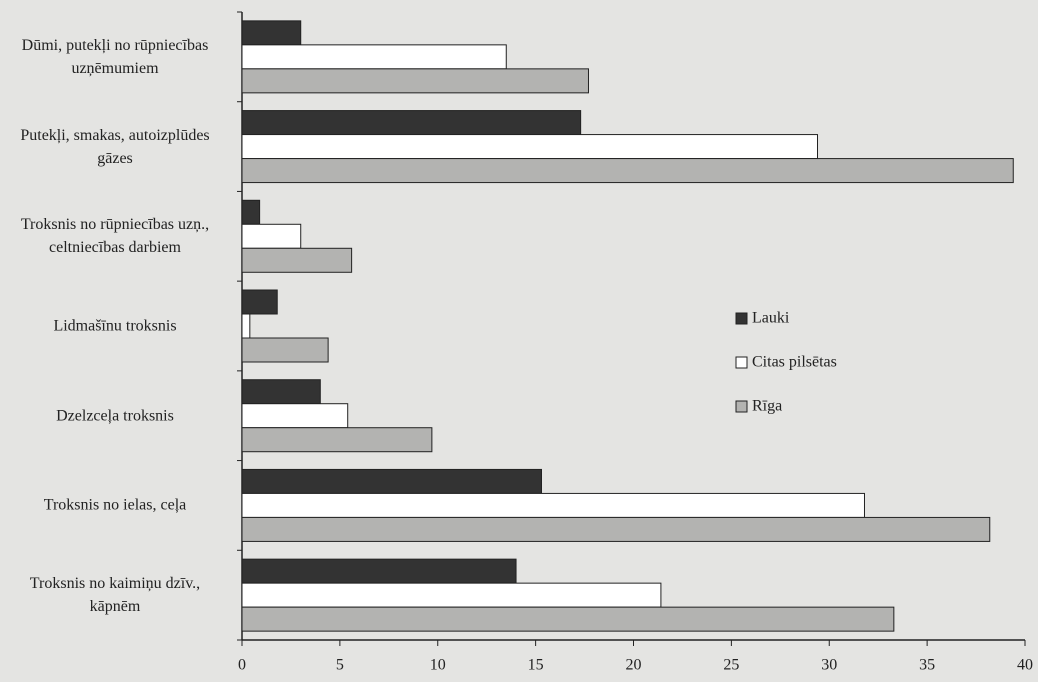  What do you see at coordinates (634, 665) in the screenshot?
I see `x-tick-label: 20` at bounding box center [634, 665].